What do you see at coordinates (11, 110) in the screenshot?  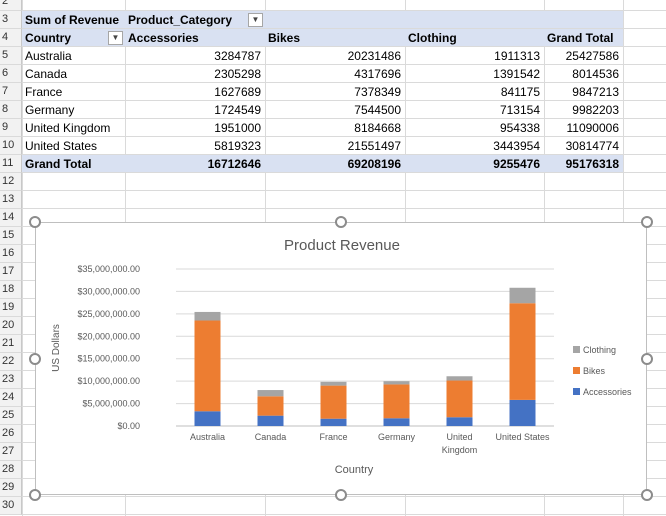 I see `row-header: 8` at bounding box center [11, 110].